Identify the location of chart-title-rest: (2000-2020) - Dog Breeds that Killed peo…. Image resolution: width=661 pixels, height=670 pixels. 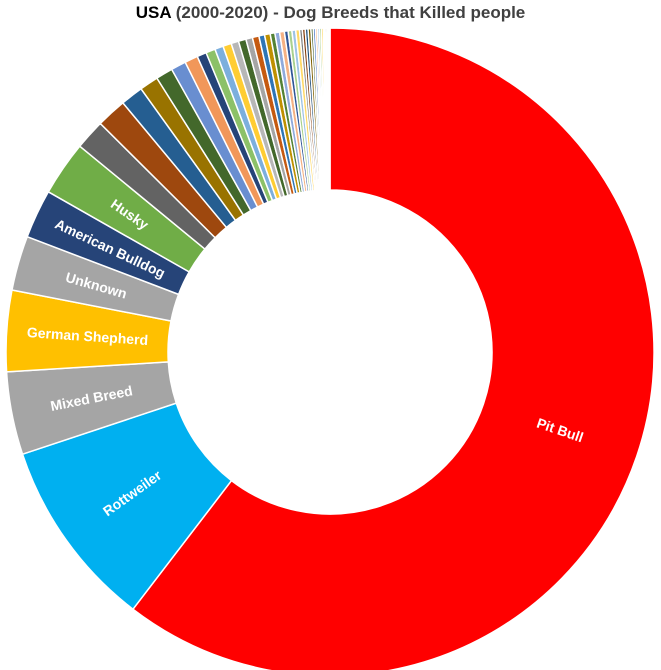
(348, 12).